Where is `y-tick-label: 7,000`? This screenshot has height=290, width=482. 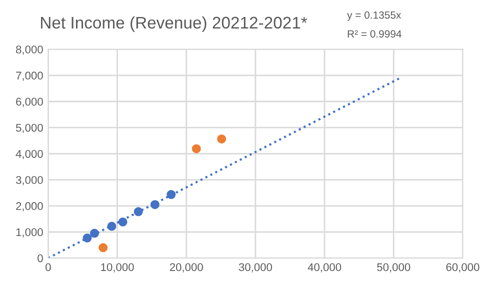
y-tick-label: 7,000 is located at coordinates (29, 76).